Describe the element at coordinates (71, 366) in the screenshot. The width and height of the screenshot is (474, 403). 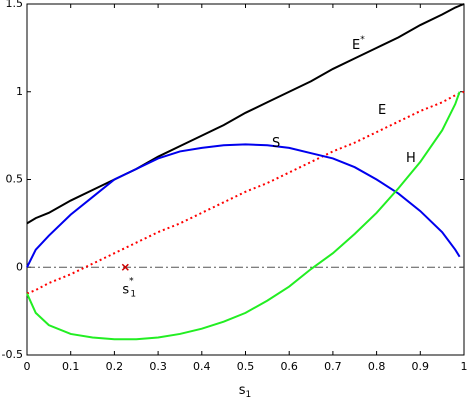
I see `x-tick-label: 0.1` at that location.